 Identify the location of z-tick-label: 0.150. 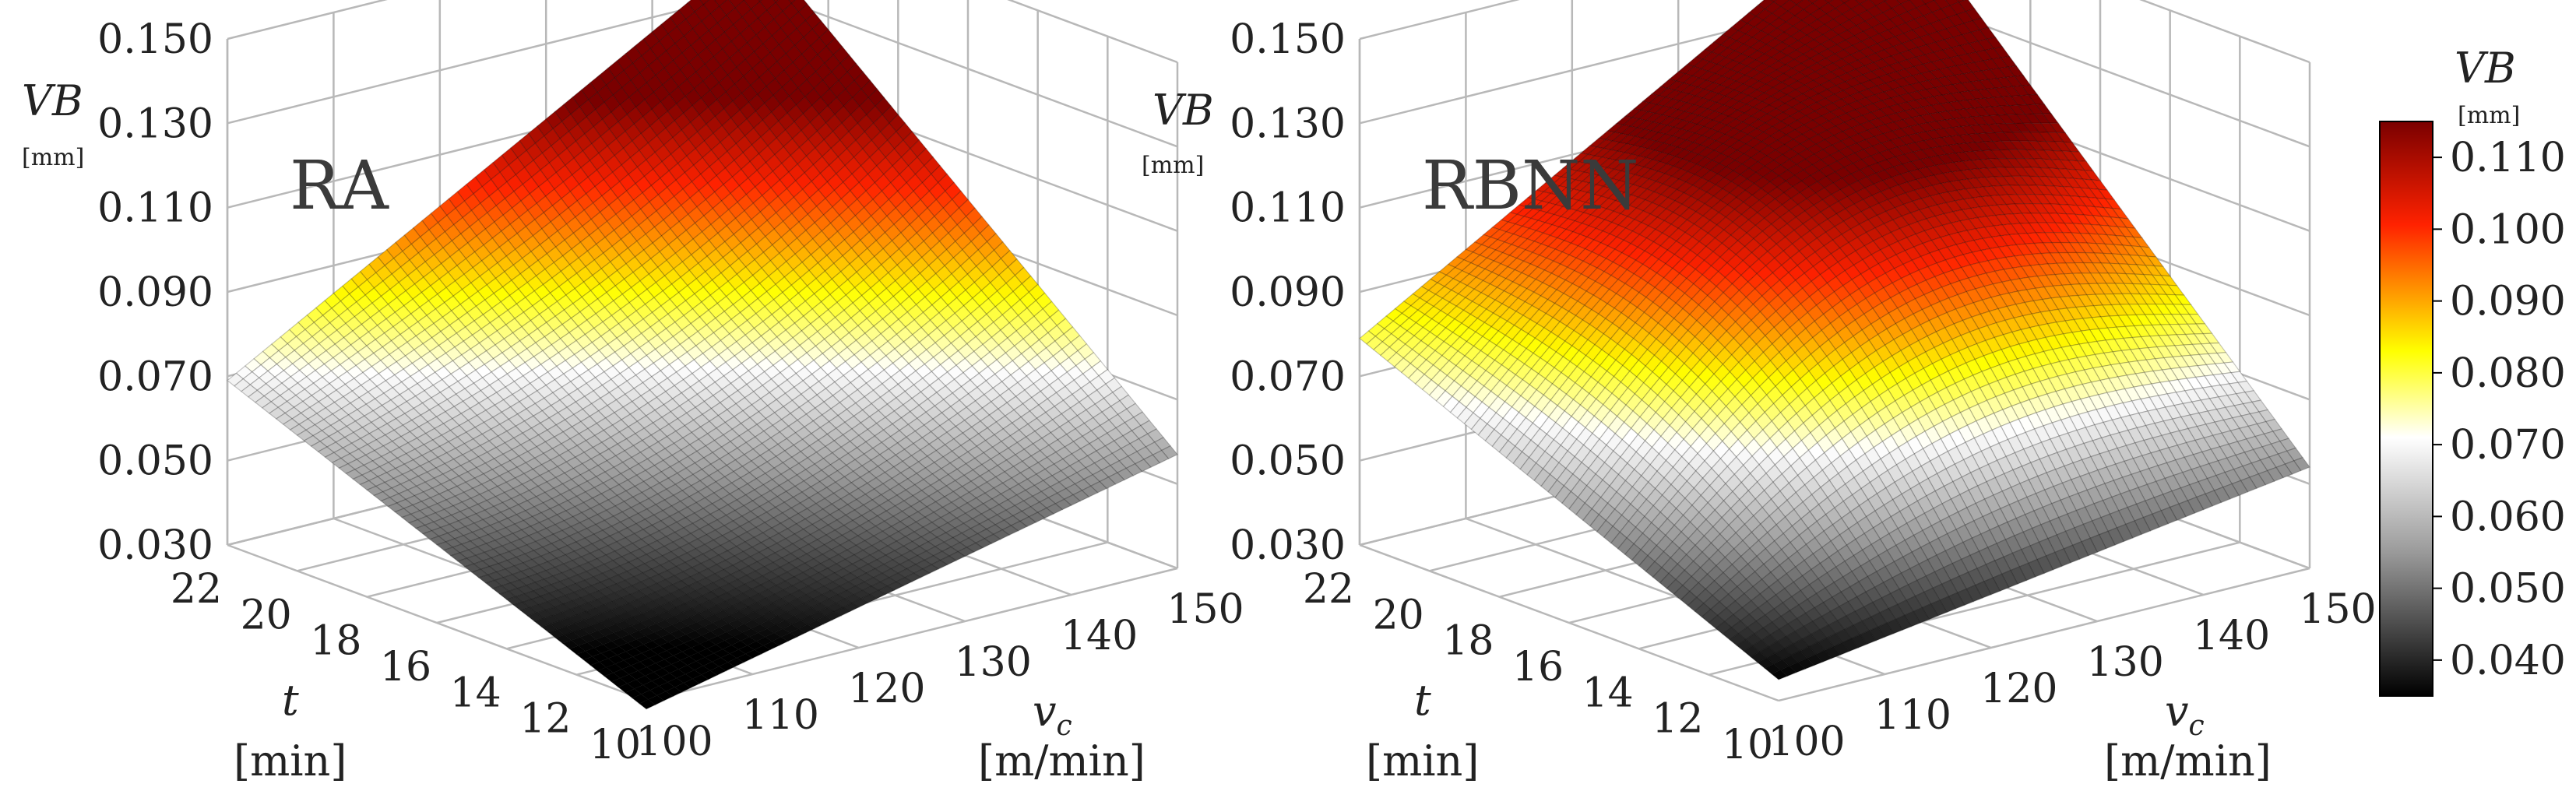
(155, 39).